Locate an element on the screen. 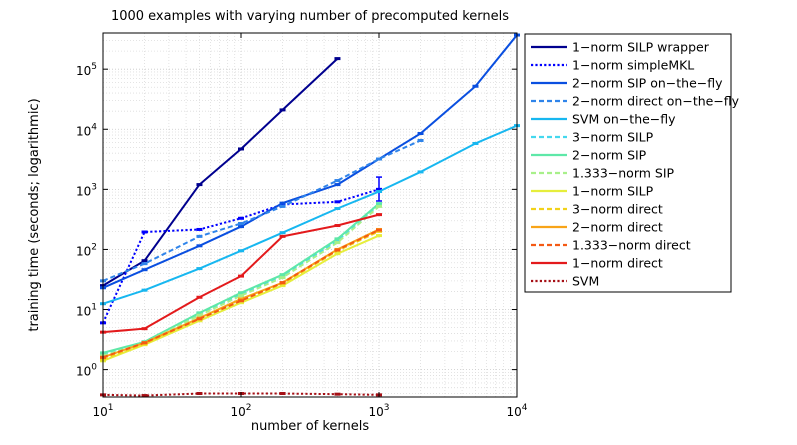 The width and height of the screenshot is (797, 445). legend-label: 1.333−norm direct is located at coordinates (631, 245).